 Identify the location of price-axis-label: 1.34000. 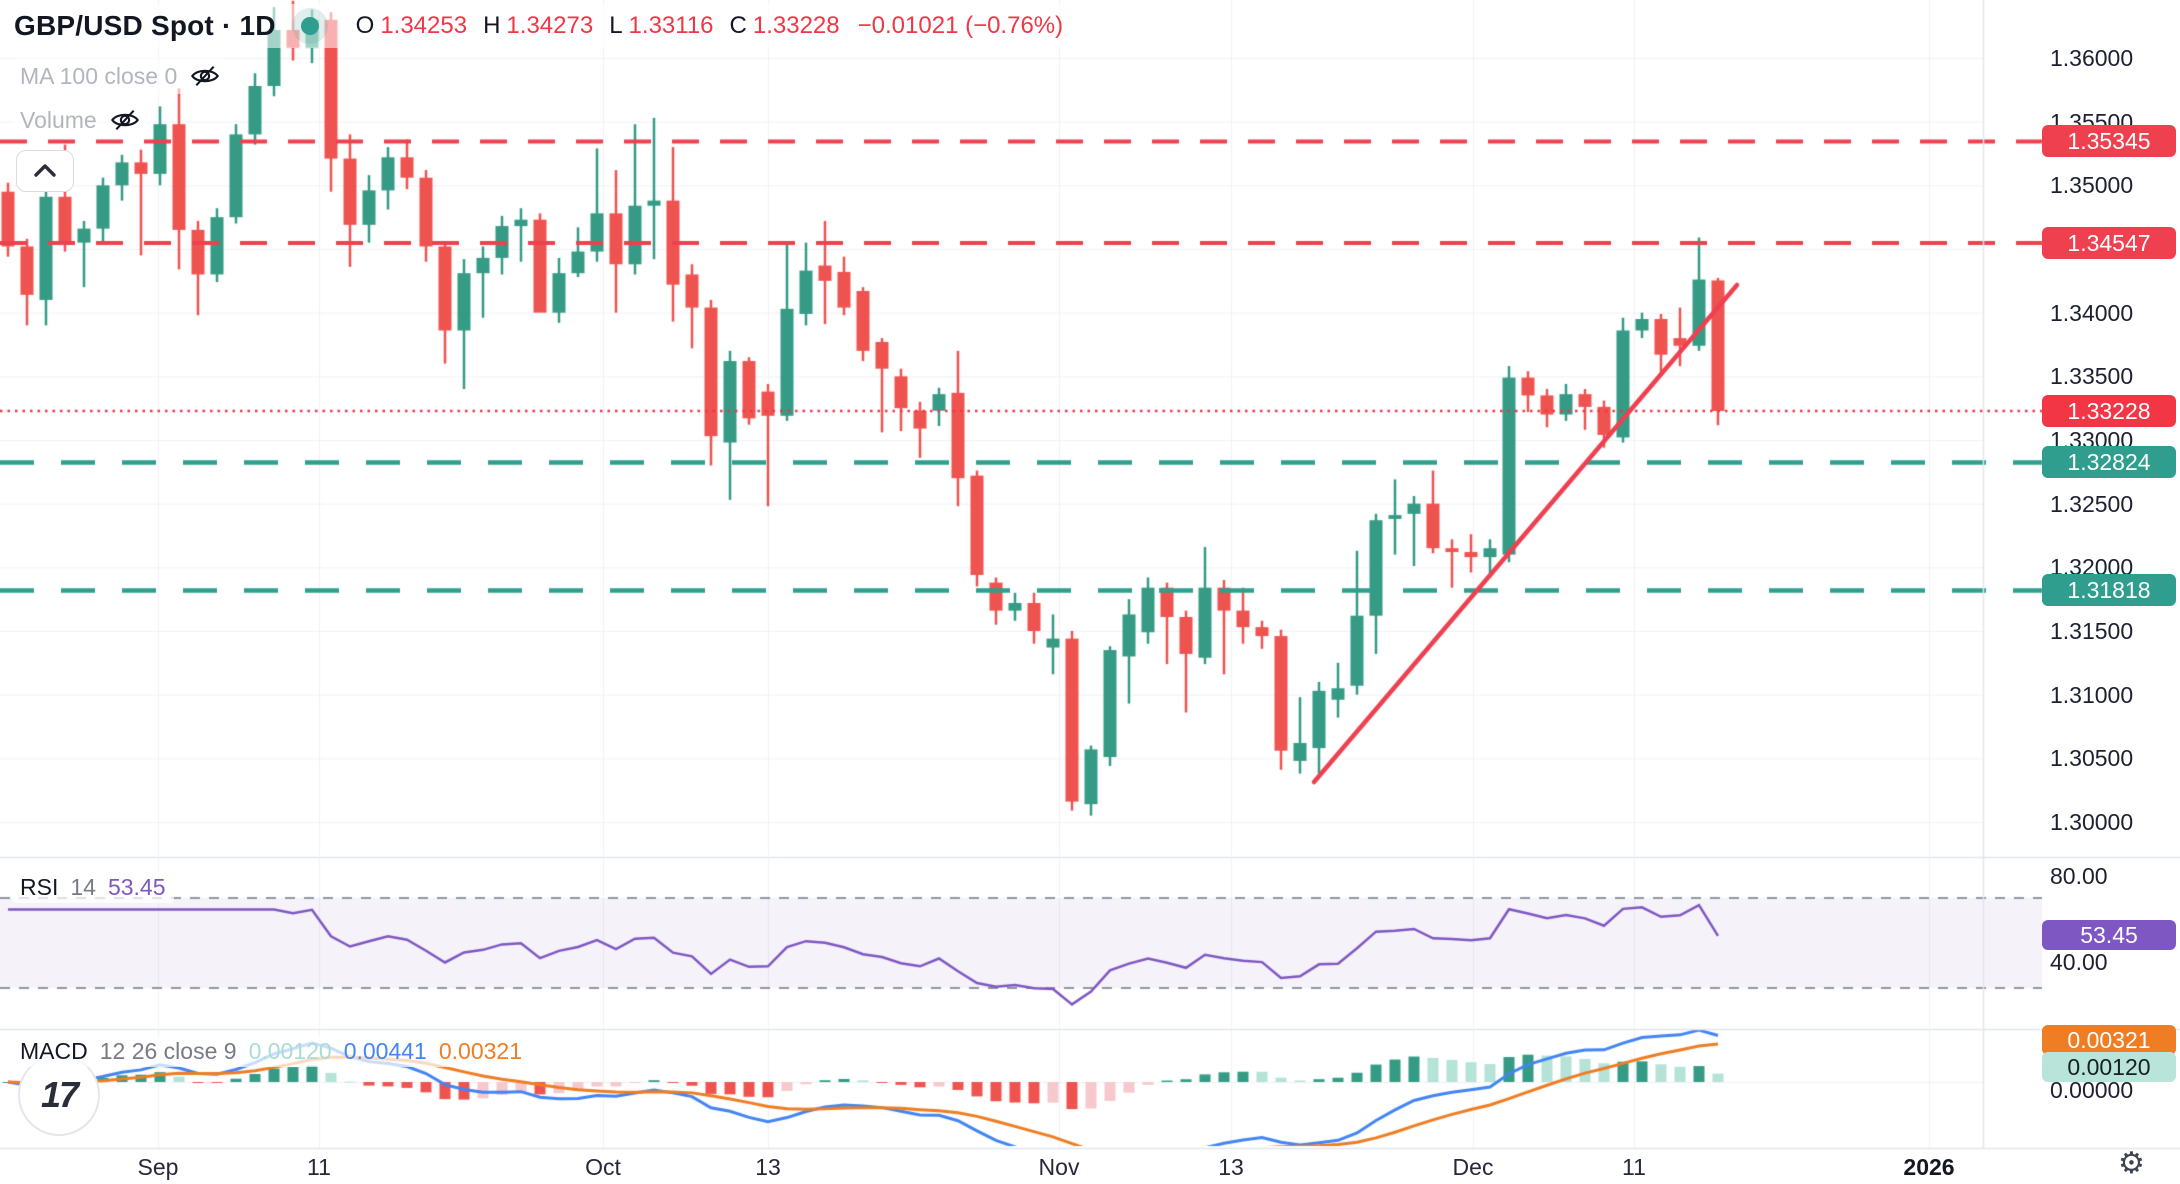
(2092, 313).